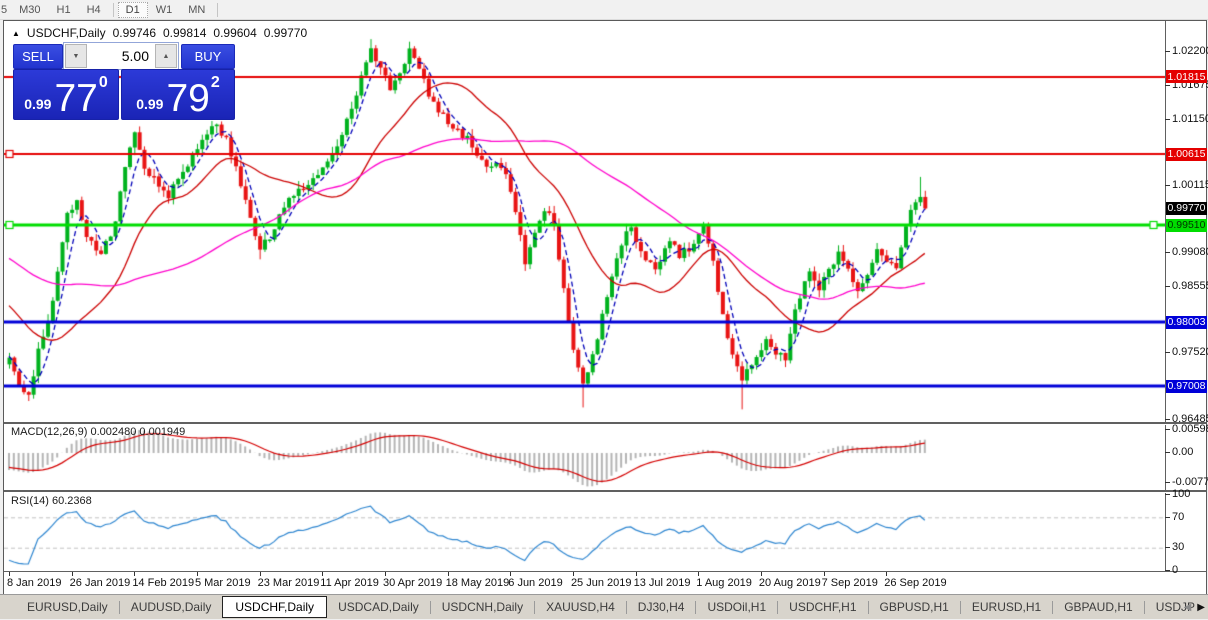  What do you see at coordinates (1186, 252) in the screenshot?
I see `price-axis-tick: 0.99080` at bounding box center [1186, 252].